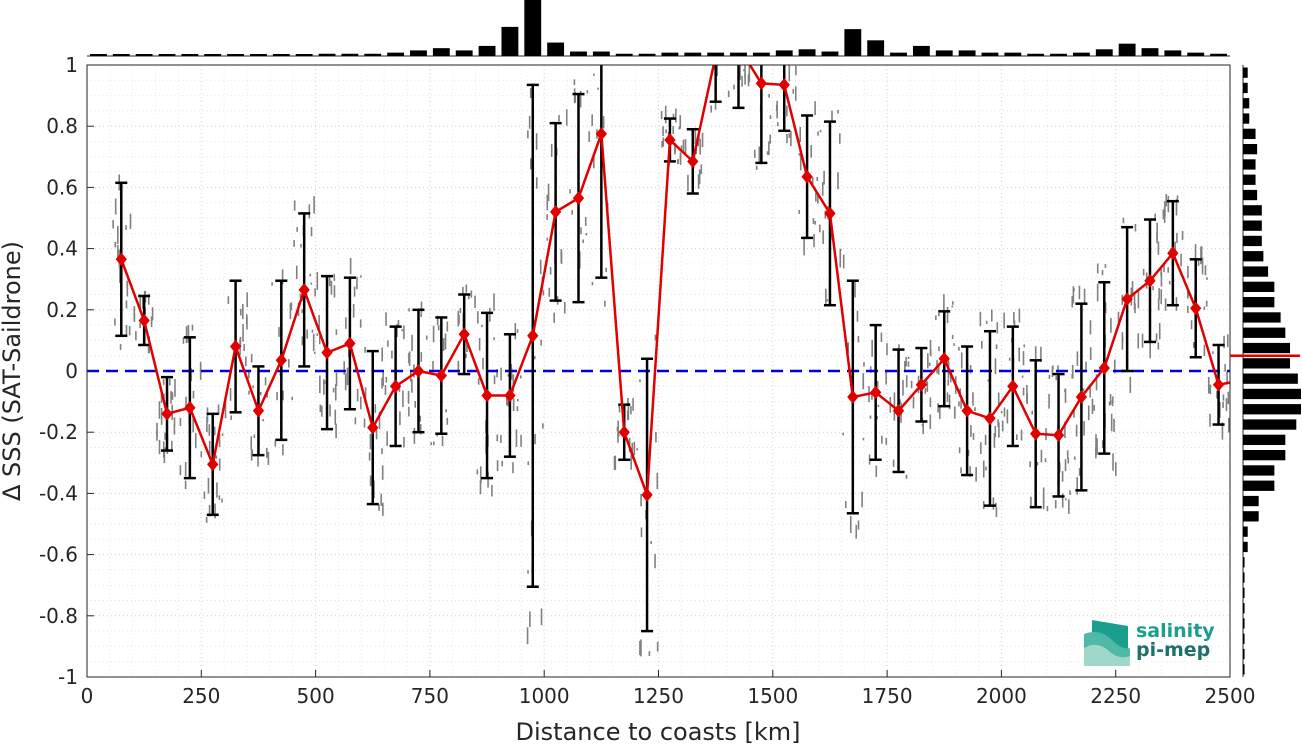  Describe the element at coordinates (658, 28) in the screenshot. I see `top-histogram` at that location.